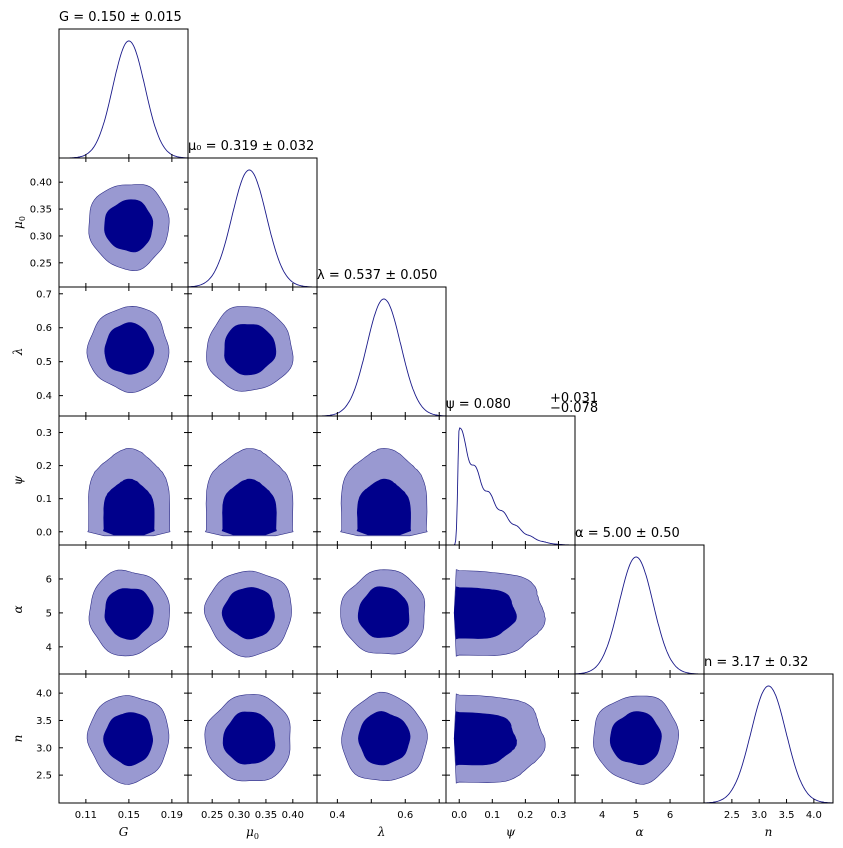 The height and width of the screenshot is (848, 843). What do you see at coordinates (44, 532) in the screenshot?
I see `y-tick-label: 0.0` at bounding box center [44, 532].